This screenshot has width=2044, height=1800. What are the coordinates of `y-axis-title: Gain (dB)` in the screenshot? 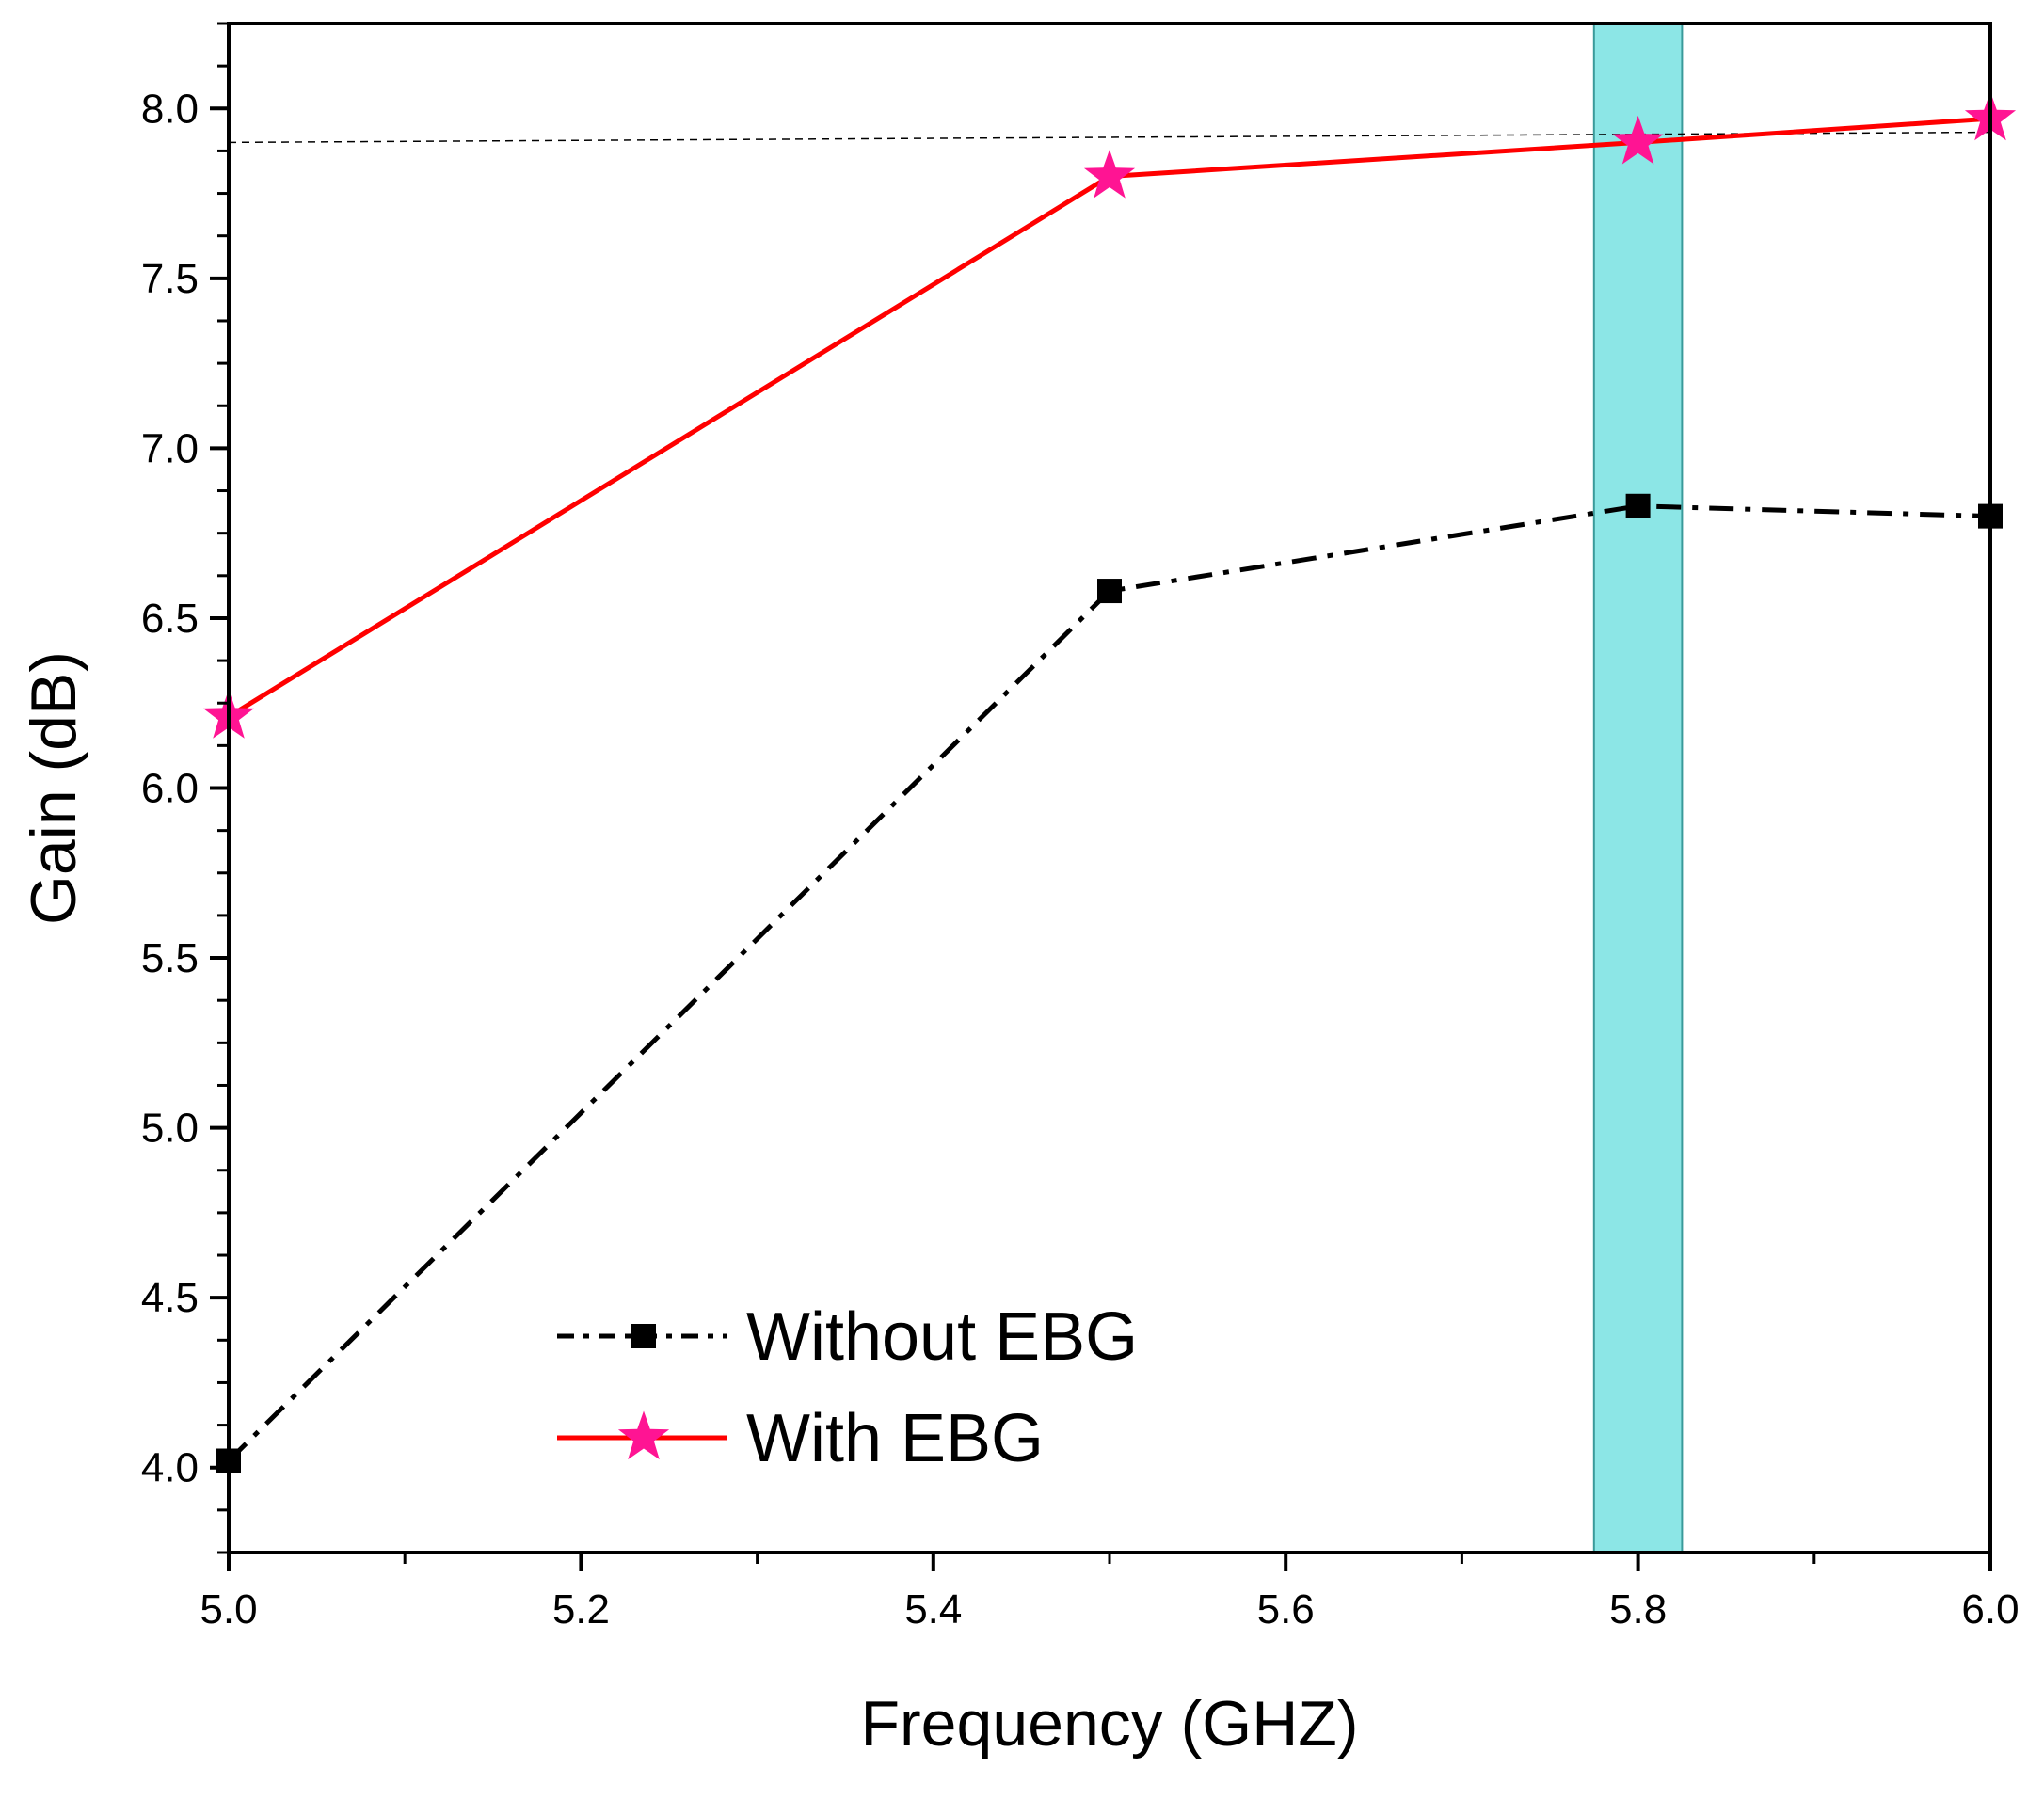 It's located at (53, 788).